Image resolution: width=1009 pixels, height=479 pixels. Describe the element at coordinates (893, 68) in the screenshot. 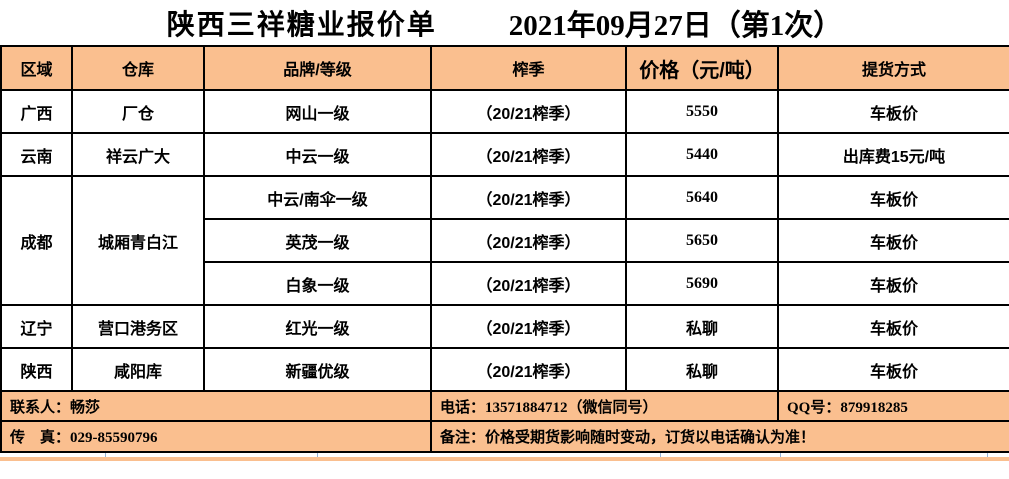

I see `header-delivery: 提货方式` at that location.